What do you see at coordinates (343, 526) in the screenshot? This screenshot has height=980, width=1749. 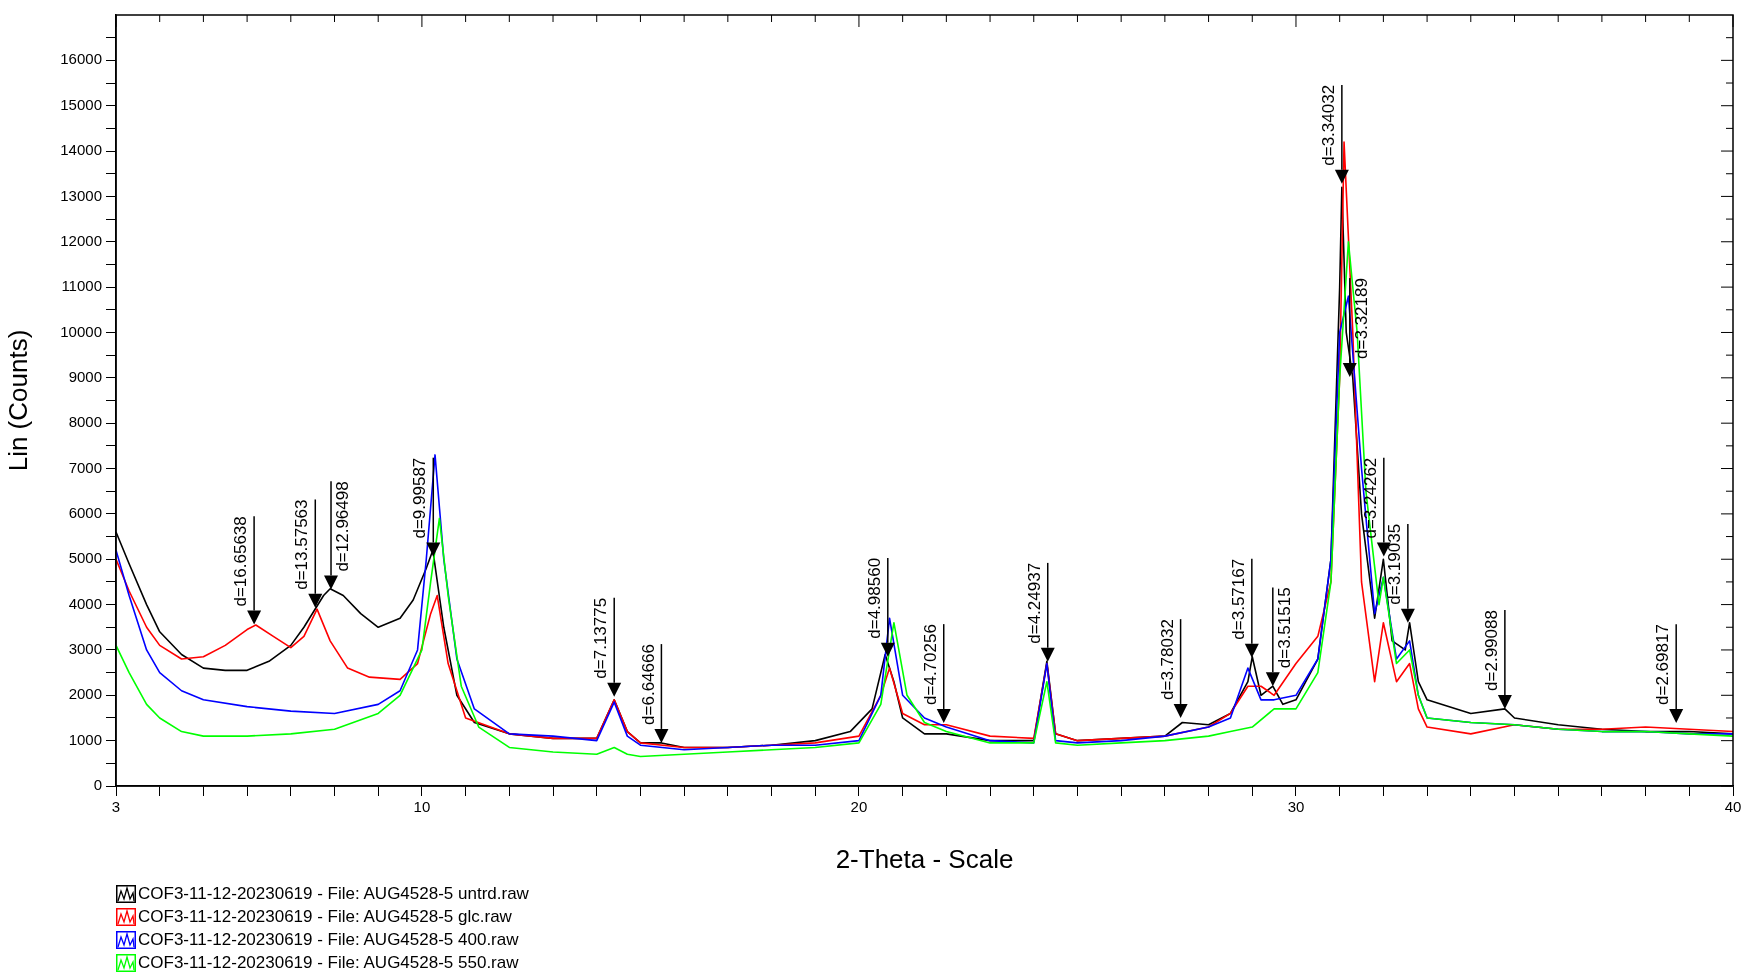 I see `annotation: d=12.96498` at bounding box center [343, 526].